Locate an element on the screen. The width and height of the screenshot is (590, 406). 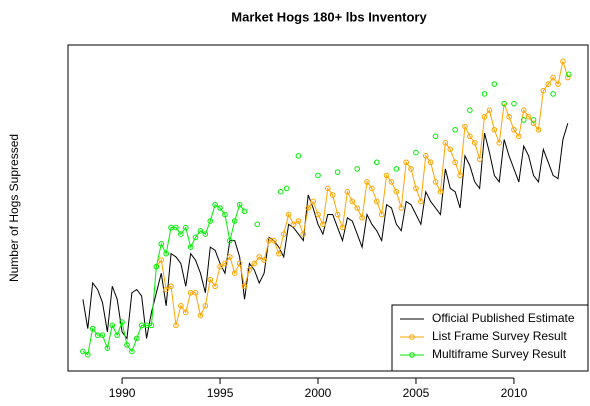
chart-title: Market Hogs 180+ lbs Inventory is located at coordinates (329, 16).